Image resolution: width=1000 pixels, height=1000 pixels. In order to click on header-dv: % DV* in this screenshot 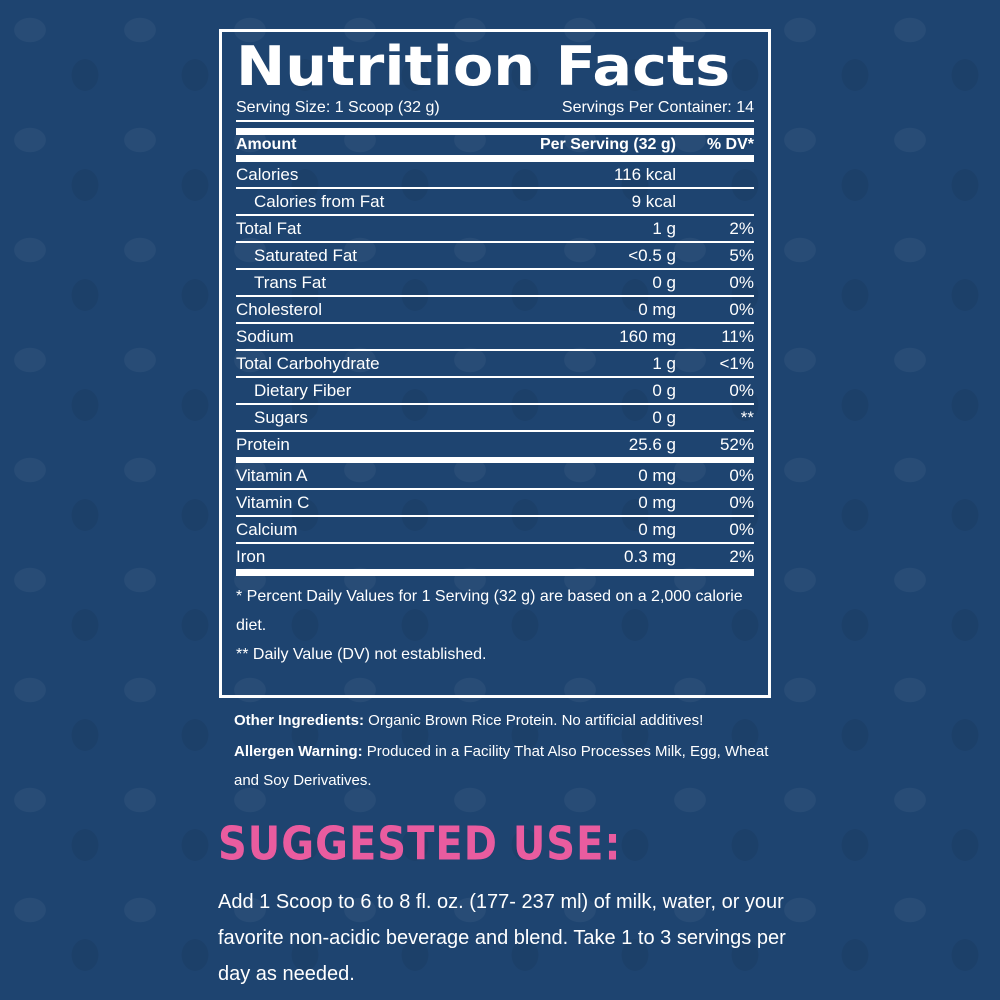, I will do `click(730, 144)`.